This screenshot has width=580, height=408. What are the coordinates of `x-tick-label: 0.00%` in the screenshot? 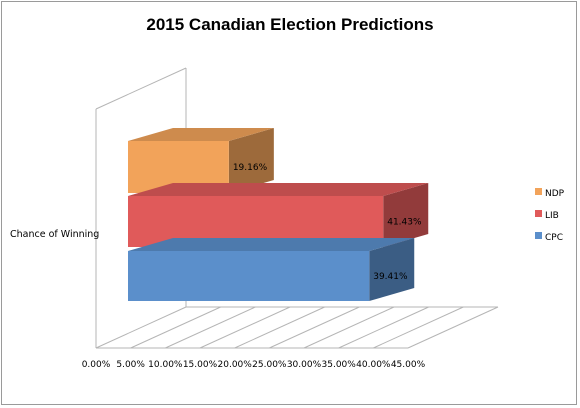 It's located at (96, 365).